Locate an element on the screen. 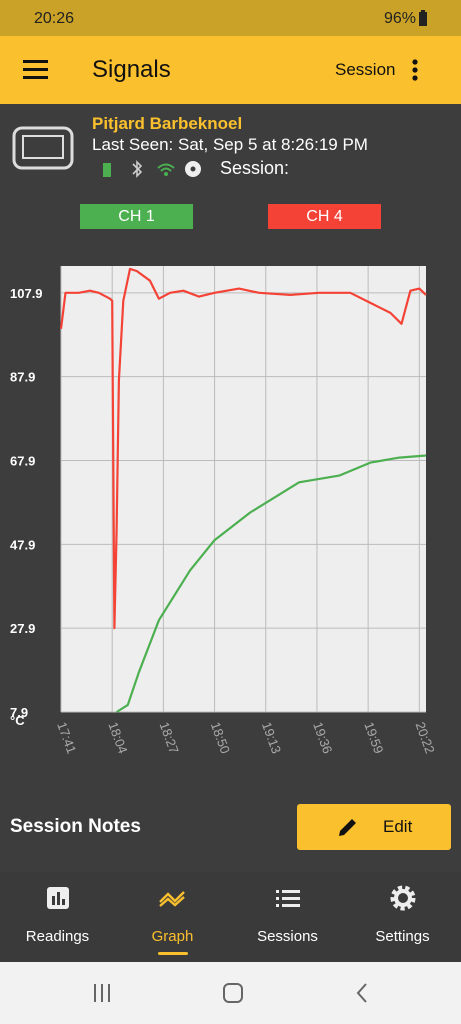 This screenshot has height=1024, width=461. y-tick-label: 7.9 is located at coordinates (19, 712).